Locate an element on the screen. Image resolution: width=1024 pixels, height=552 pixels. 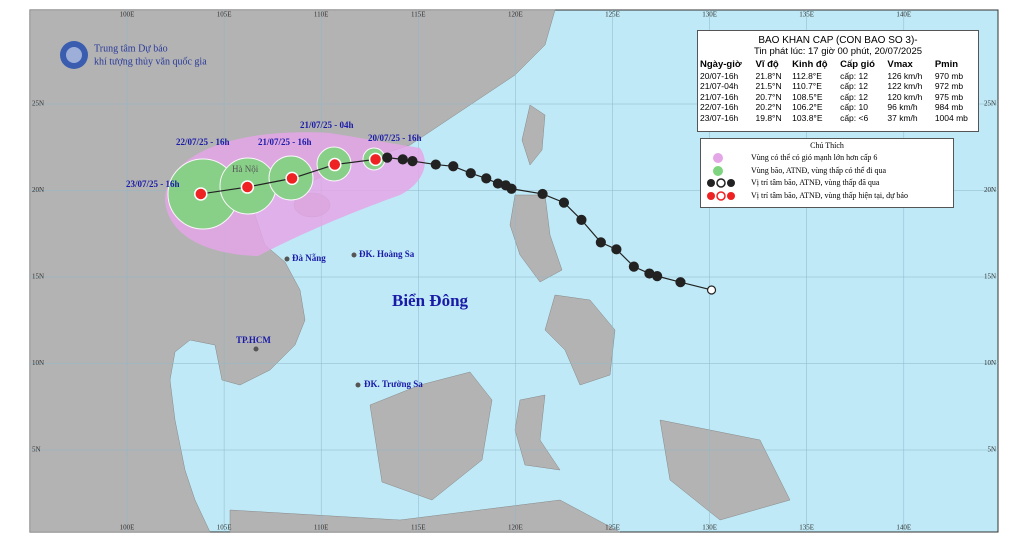
cell: 21/07-04h is located at coordinates (719, 86).